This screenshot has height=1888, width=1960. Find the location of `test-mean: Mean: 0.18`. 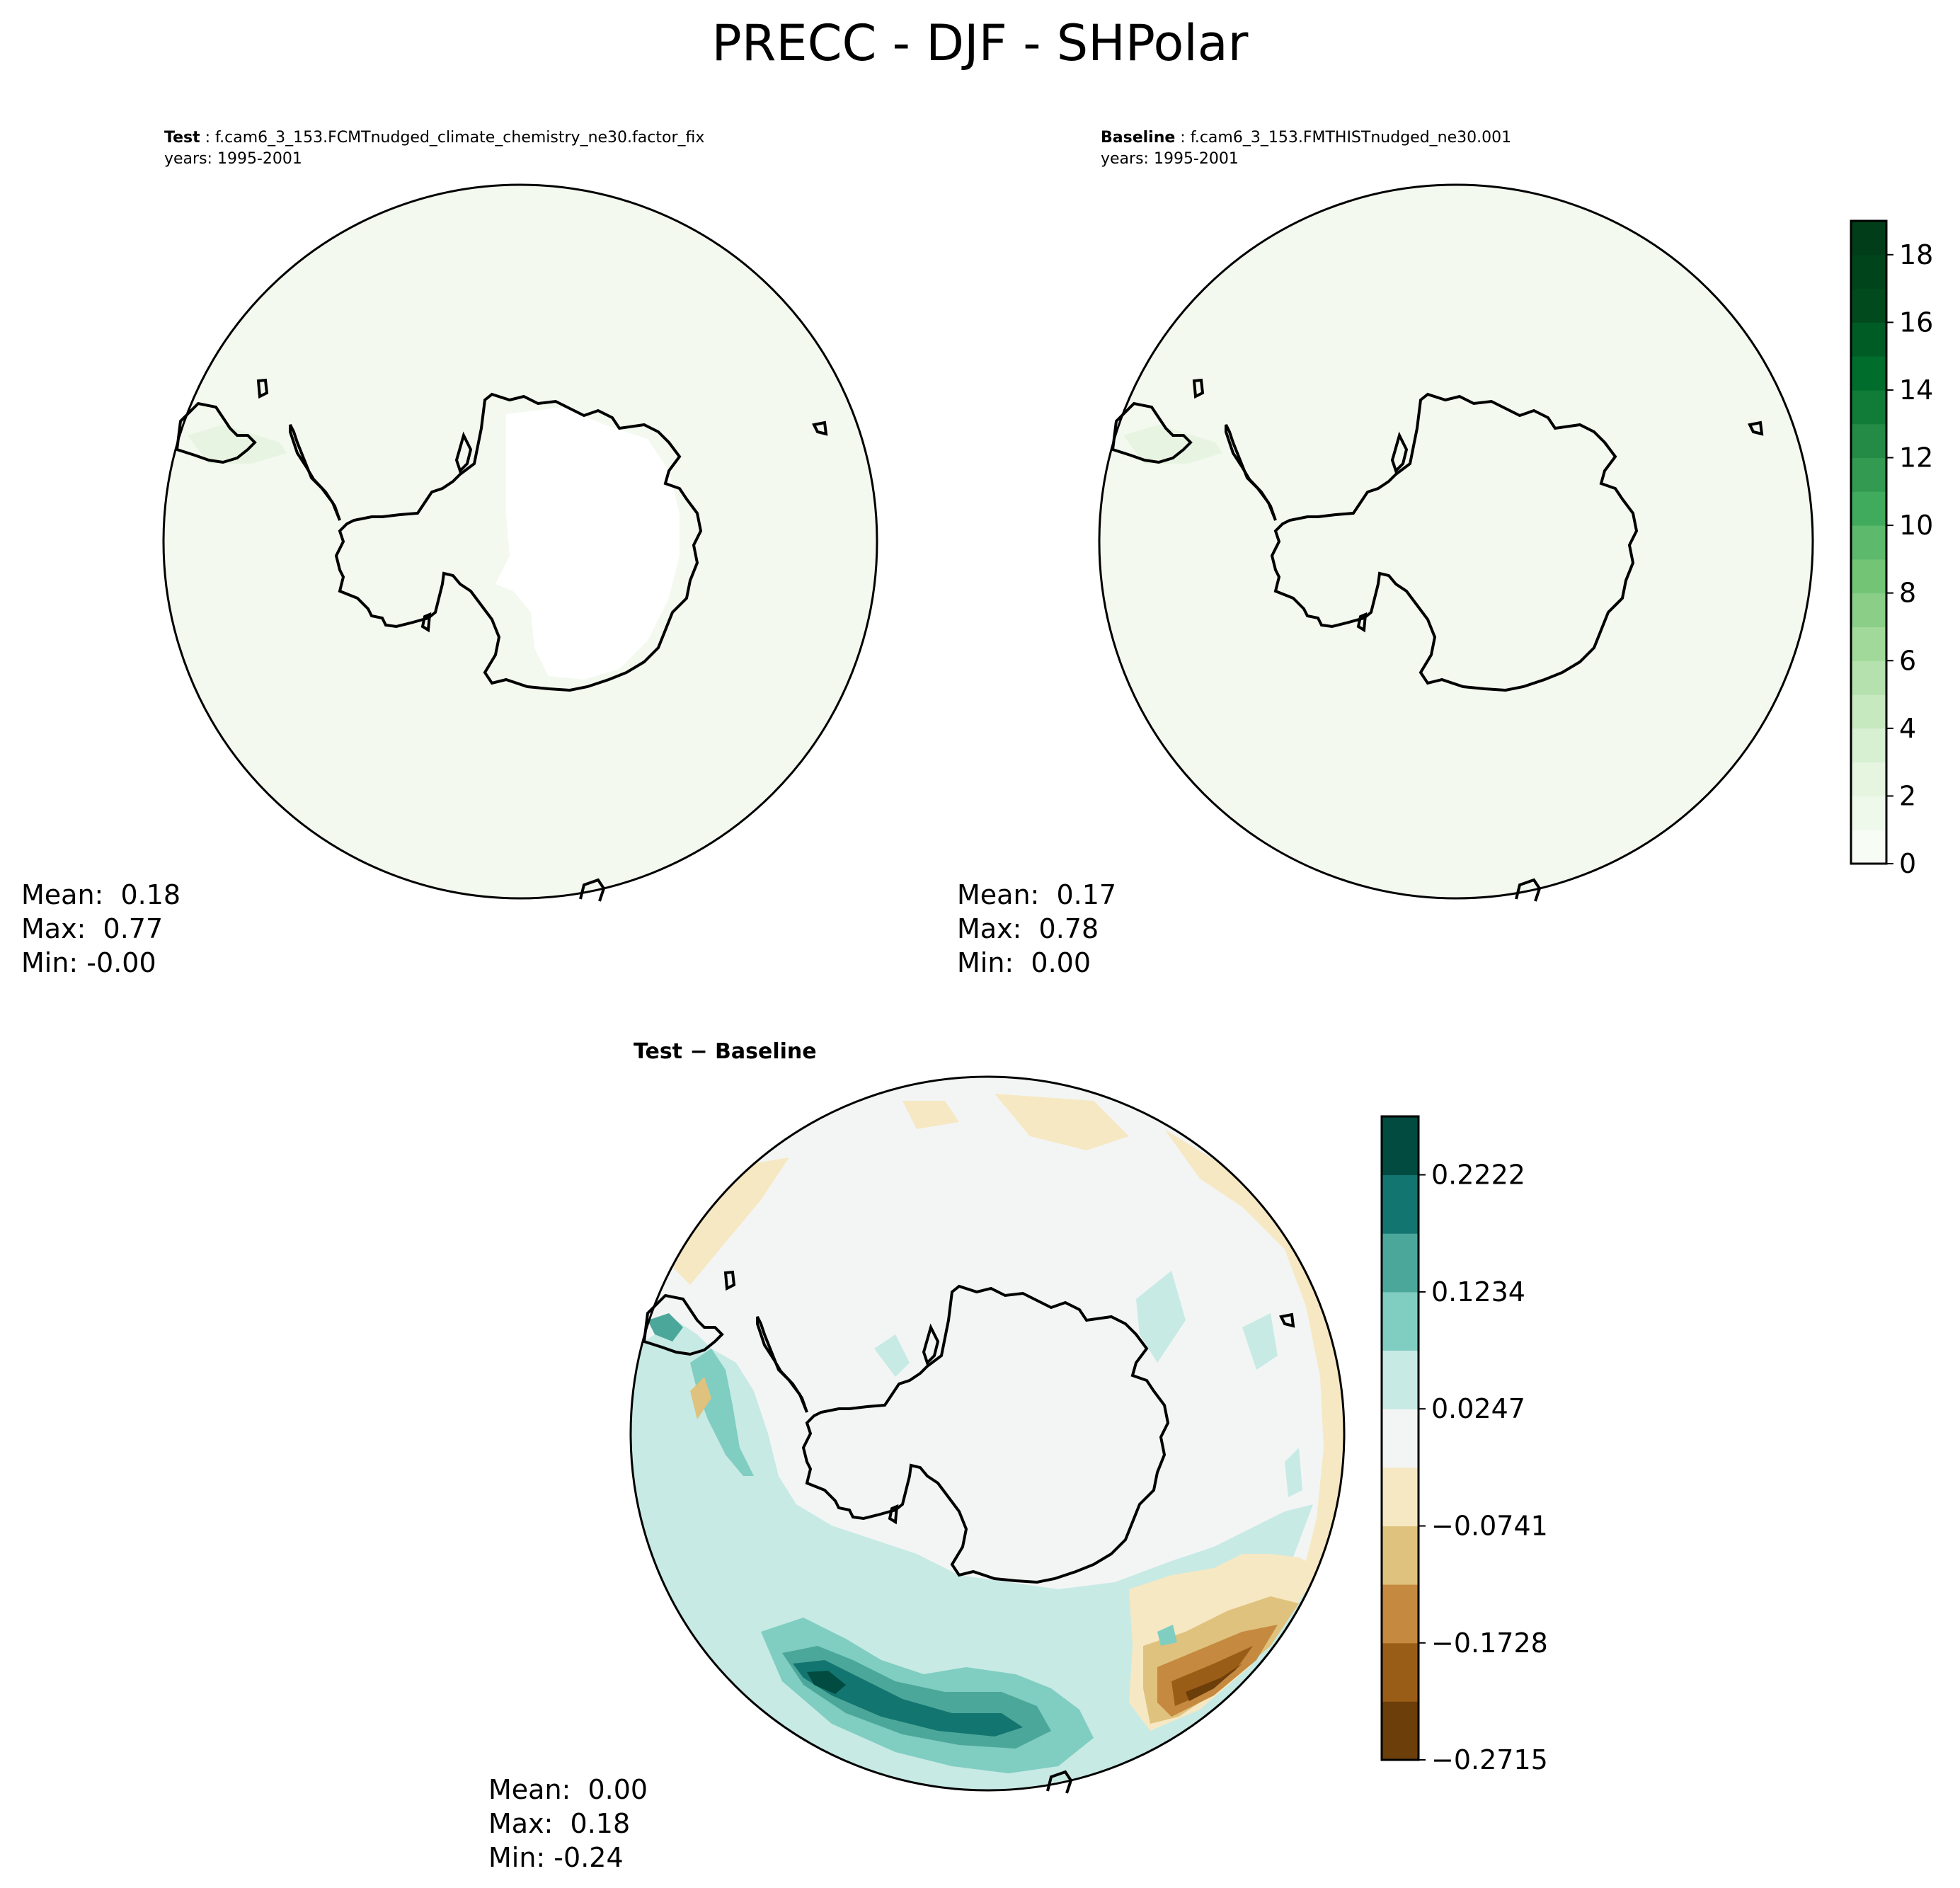

test-mean: Mean: 0.18 is located at coordinates (101, 895).